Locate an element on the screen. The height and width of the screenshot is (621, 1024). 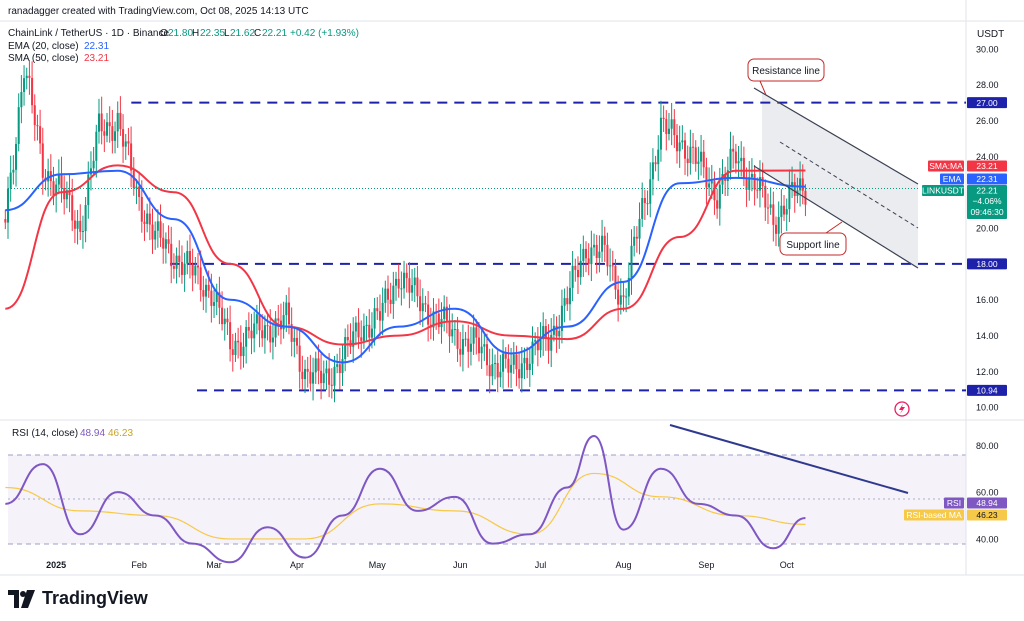
tradingview-wordmark: TradingView is located at coordinates (95, 598).